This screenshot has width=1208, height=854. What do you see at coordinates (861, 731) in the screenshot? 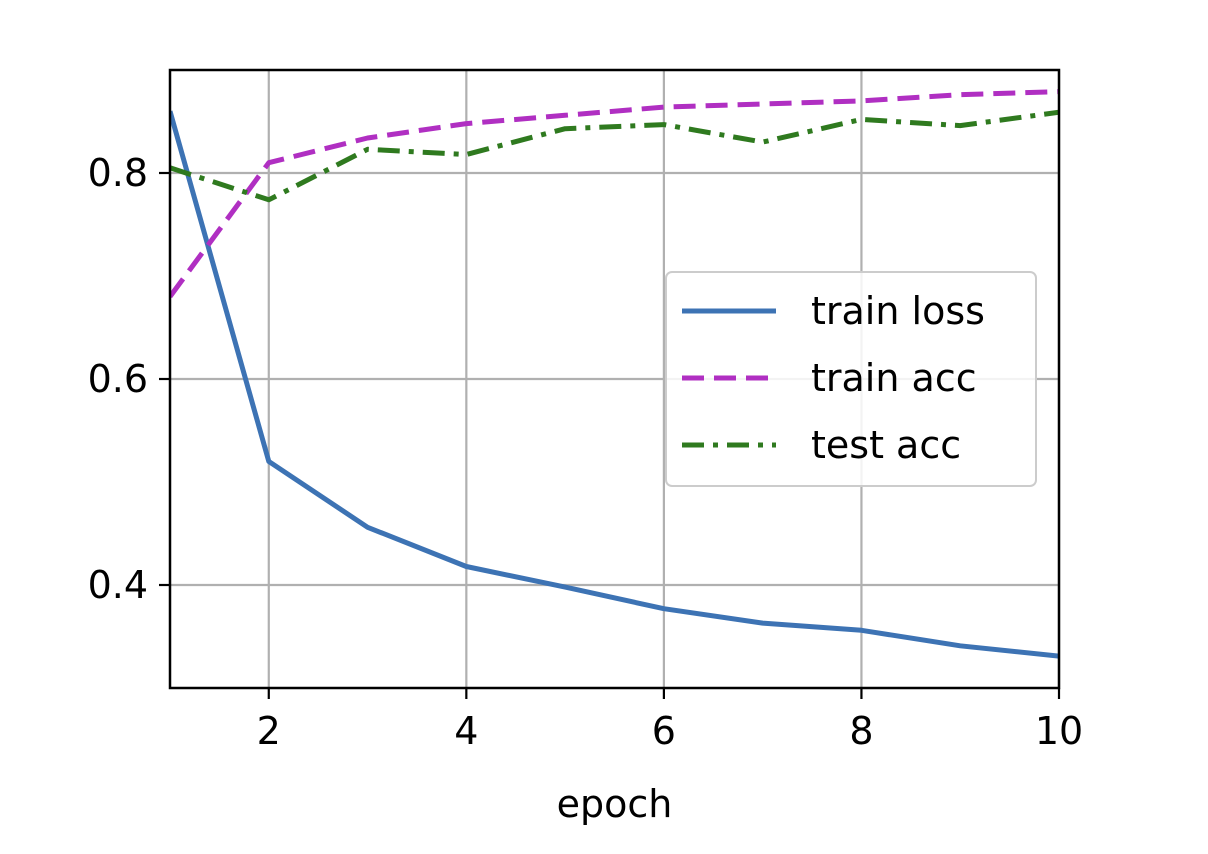
I see `x-tick-label: 8` at bounding box center [861, 731].